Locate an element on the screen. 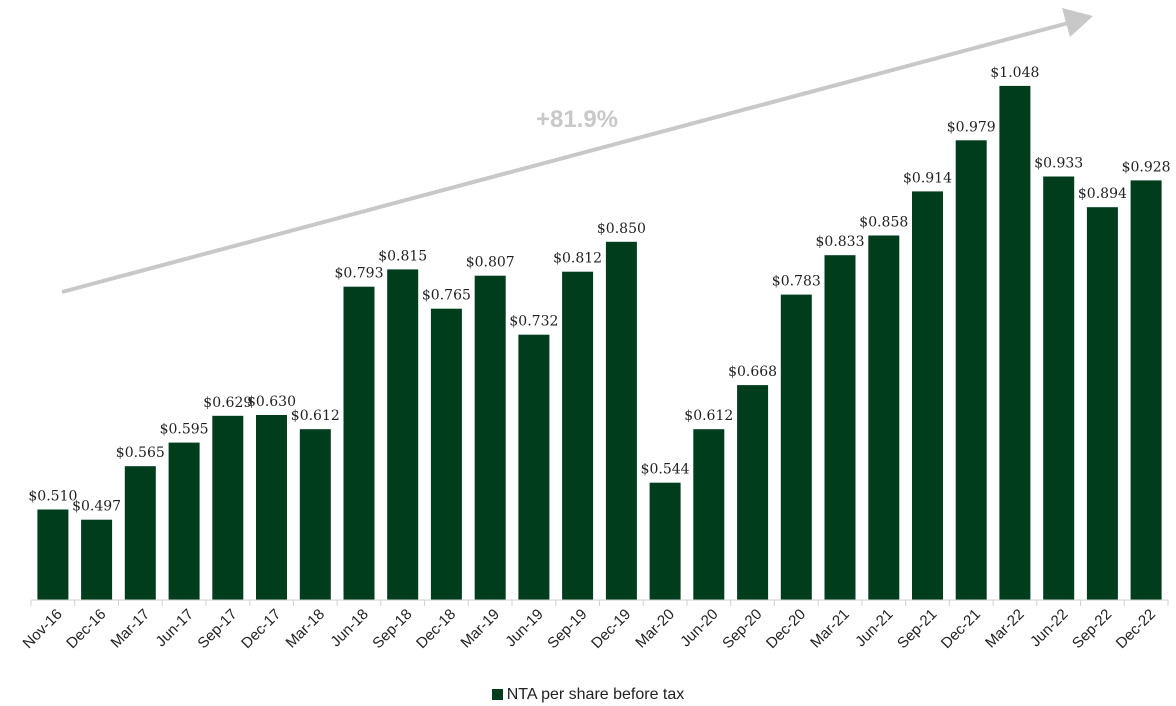 This screenshot has height=706, width=1176. data-label-Sep-21: $0.914 is located at coordinates (927, 178).